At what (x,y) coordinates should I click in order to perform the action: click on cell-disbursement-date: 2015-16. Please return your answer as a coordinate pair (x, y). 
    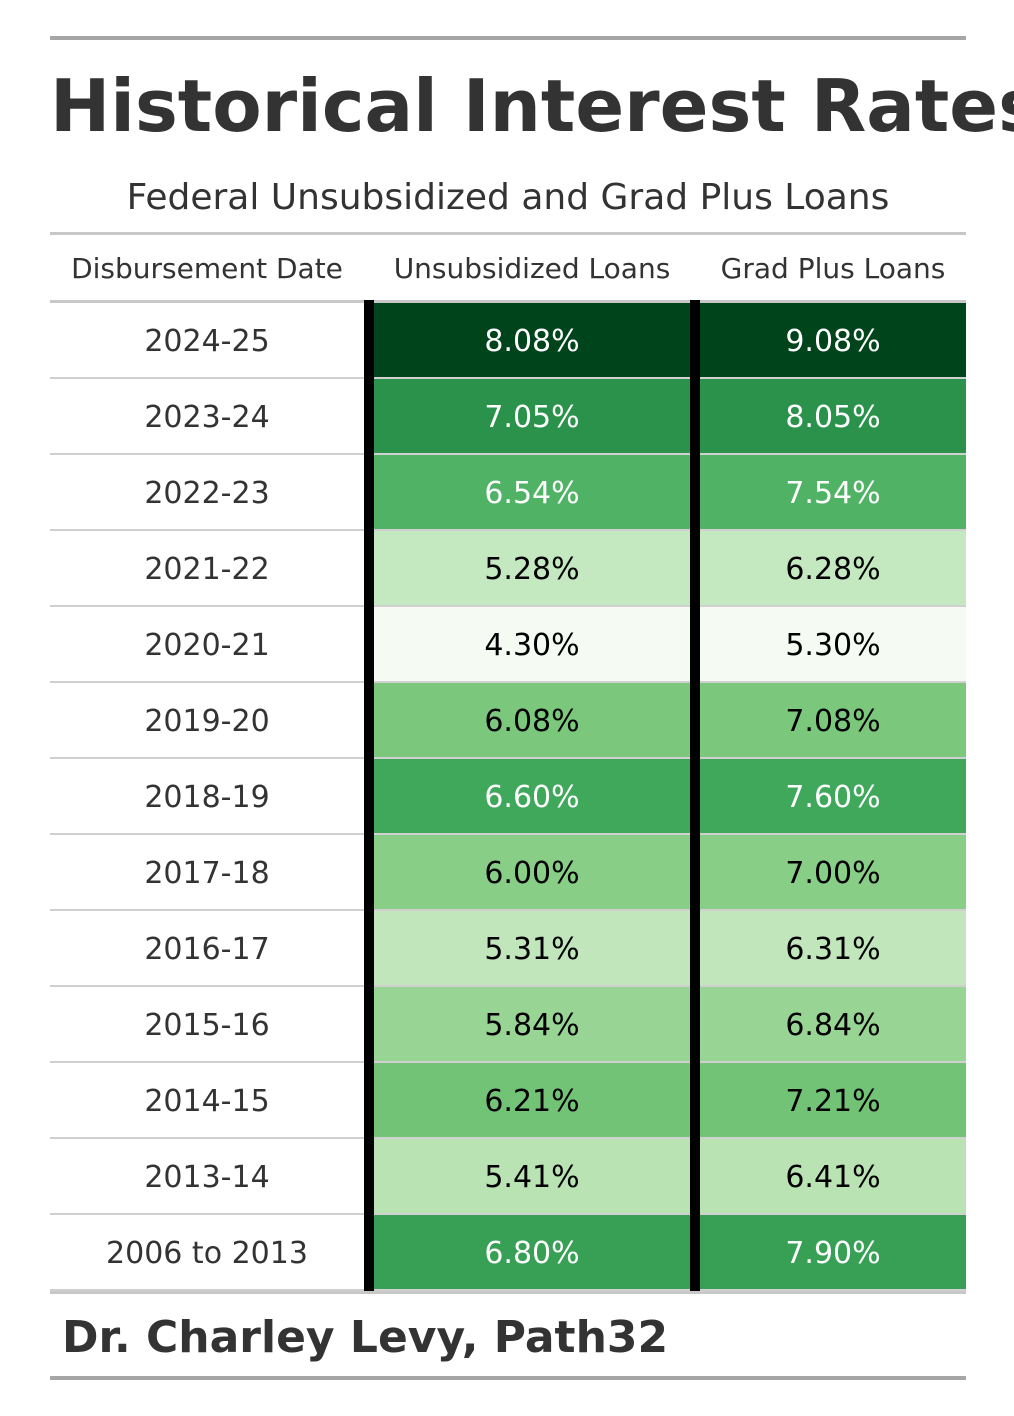
    Looking at the image, I should click on (207, 1025).